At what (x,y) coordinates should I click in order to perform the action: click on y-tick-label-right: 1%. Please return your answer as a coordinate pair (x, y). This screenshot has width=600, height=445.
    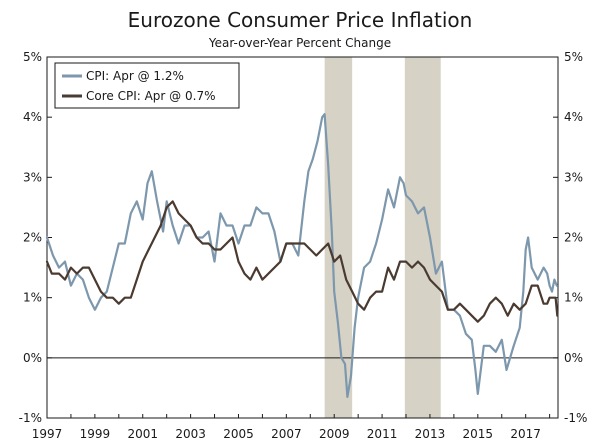
    Looking at the image, I should click on (573, 298).